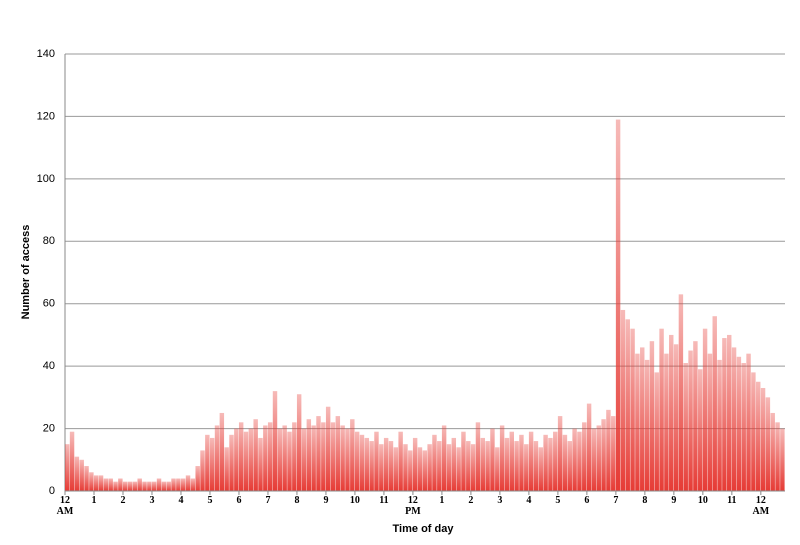  What do you see at coordinates (326, 500) in the screenshot?
I see `x-tick-label: 9` at bounding box center [326, 500].